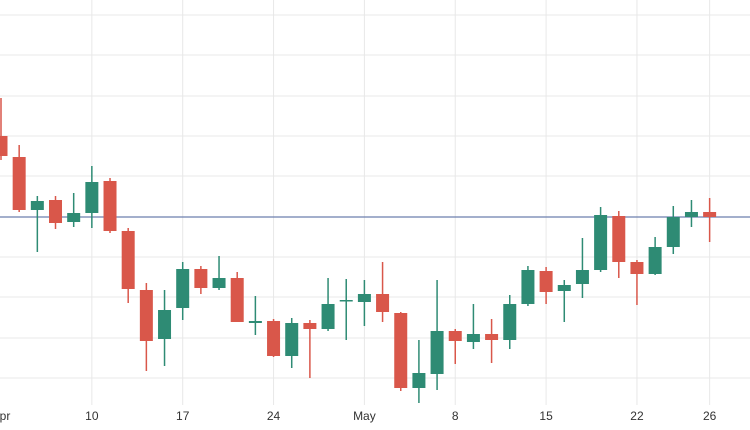 The image size is (750, 430). I want to click on x-tick-label: 17, so click(183, 416).